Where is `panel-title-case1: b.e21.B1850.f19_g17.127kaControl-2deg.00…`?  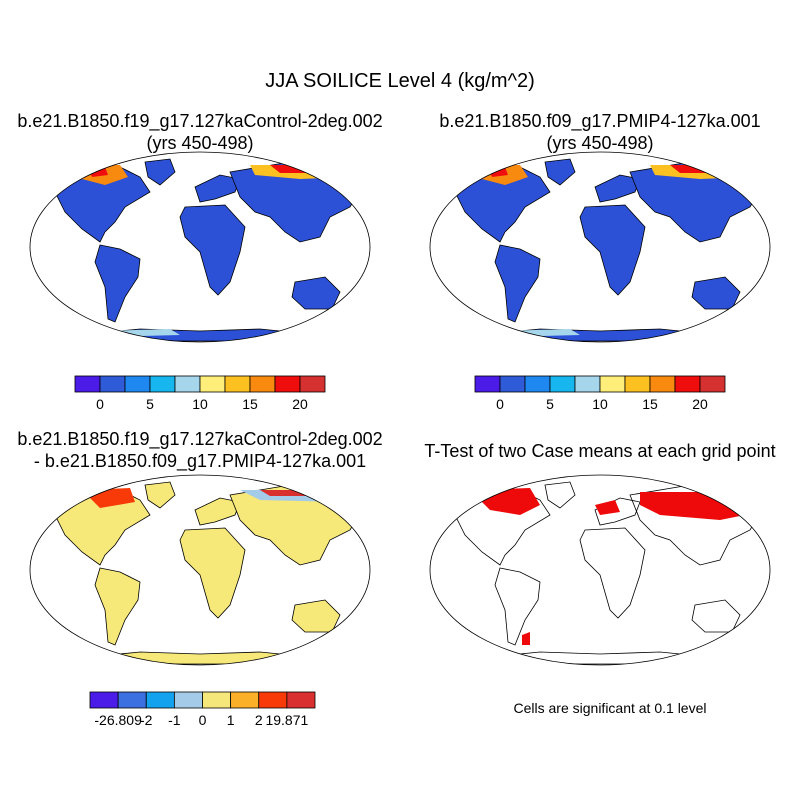
panel-title-case1: b.e21.B1850.f19_g17.127kaControl-2deg.00… is located at coordinates (200, 132).